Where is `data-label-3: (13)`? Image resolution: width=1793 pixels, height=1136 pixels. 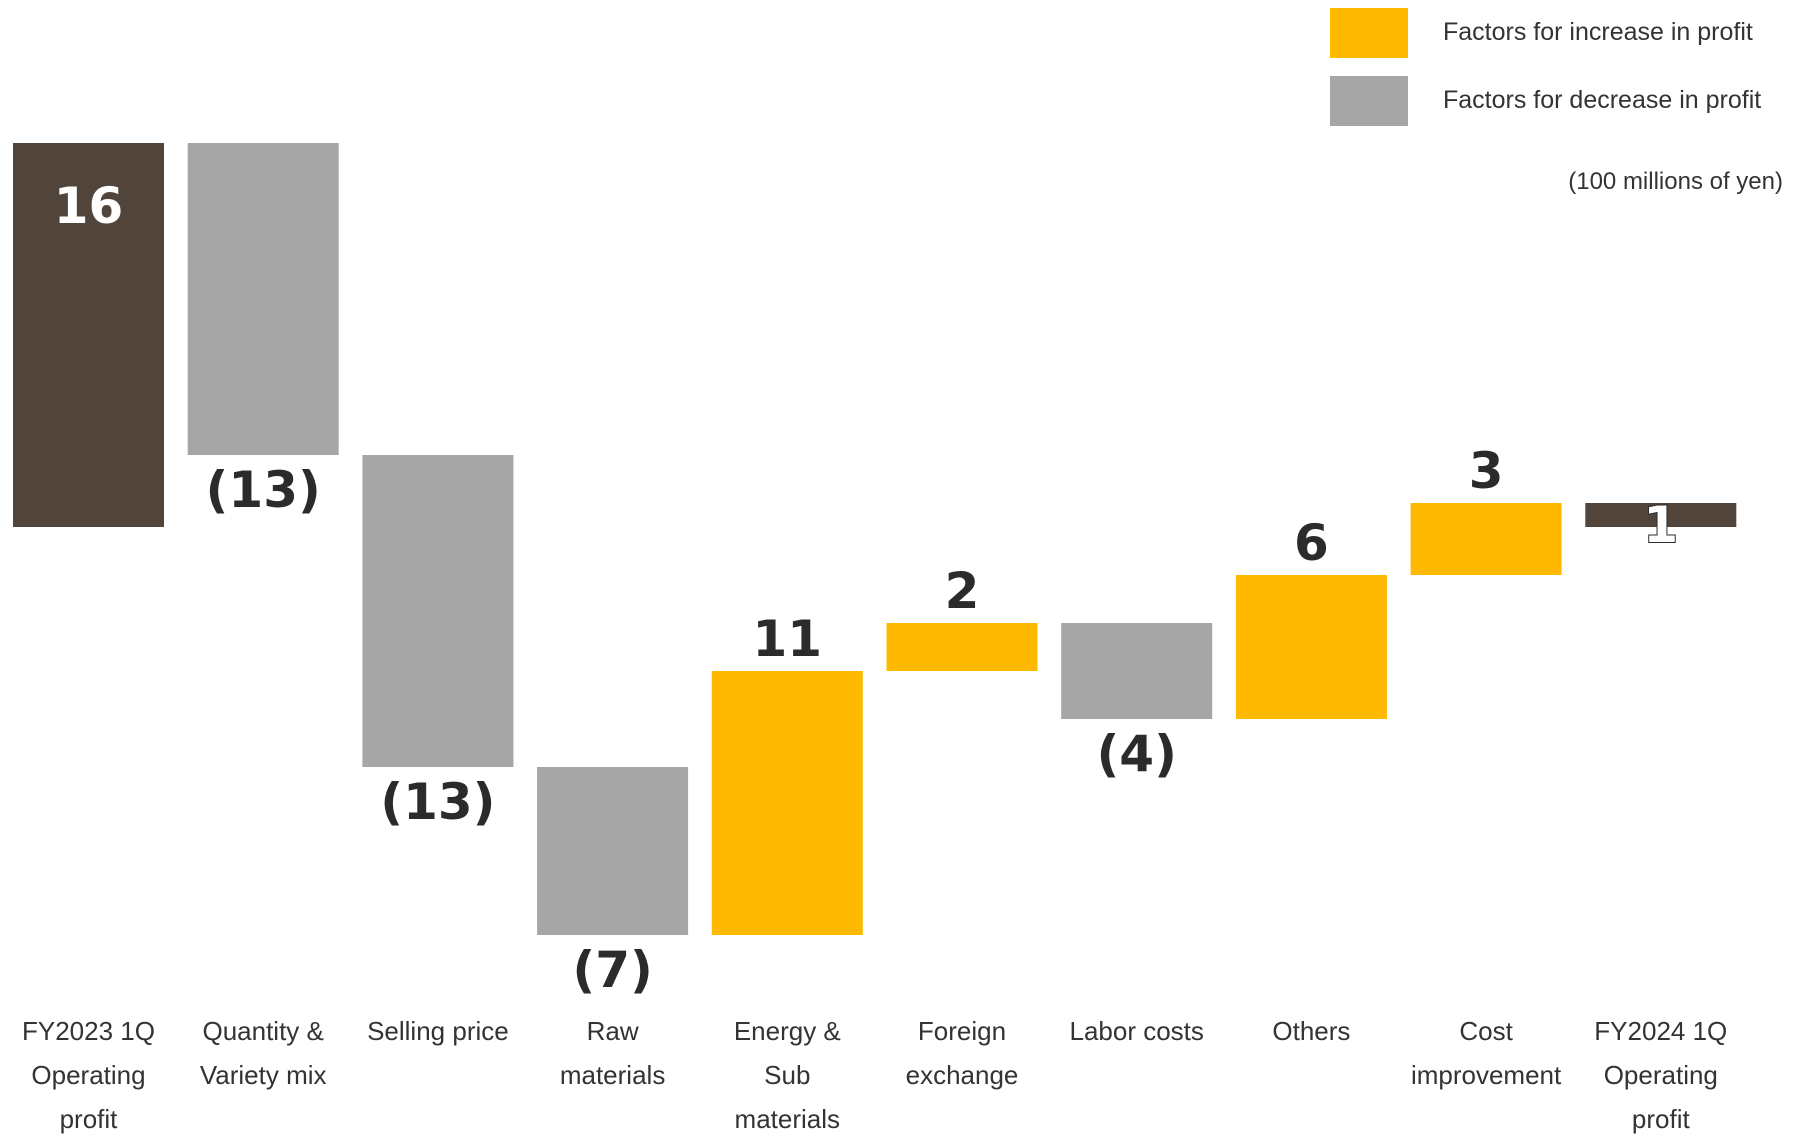
data-label-3: (13) is located at coordinates (437, 802).